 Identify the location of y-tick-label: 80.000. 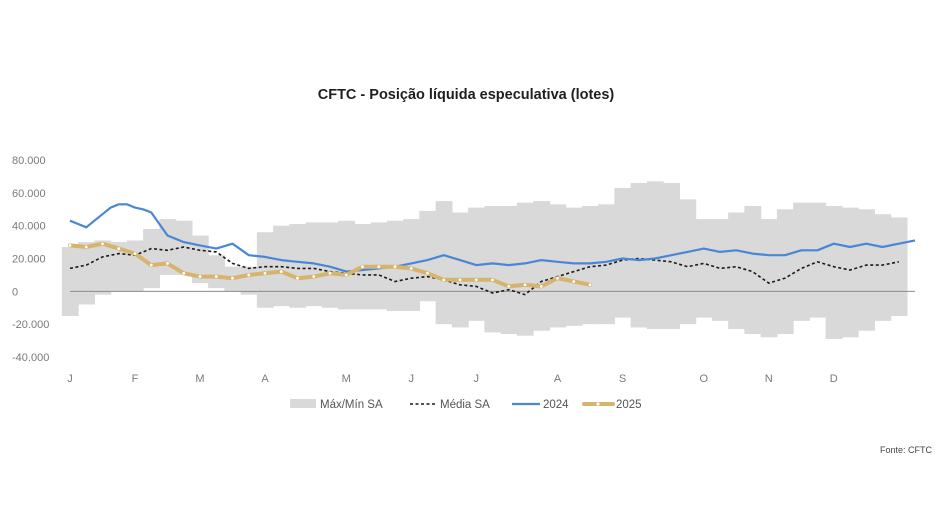
(29, 161).